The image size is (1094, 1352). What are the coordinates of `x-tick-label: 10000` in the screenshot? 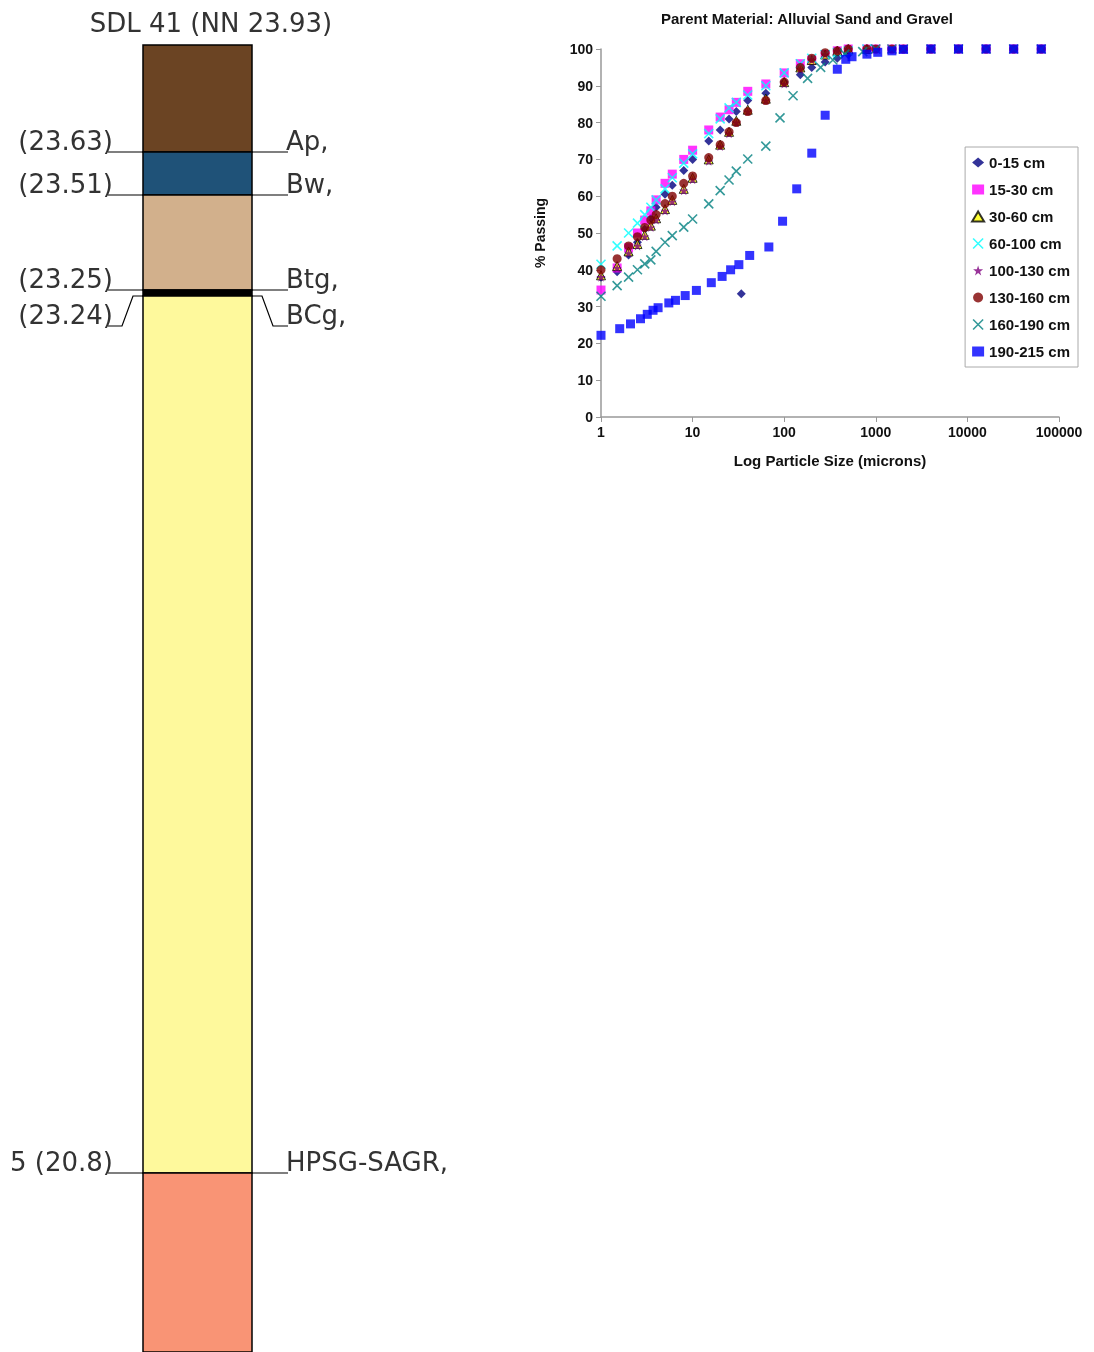 It's located at (967, 432).